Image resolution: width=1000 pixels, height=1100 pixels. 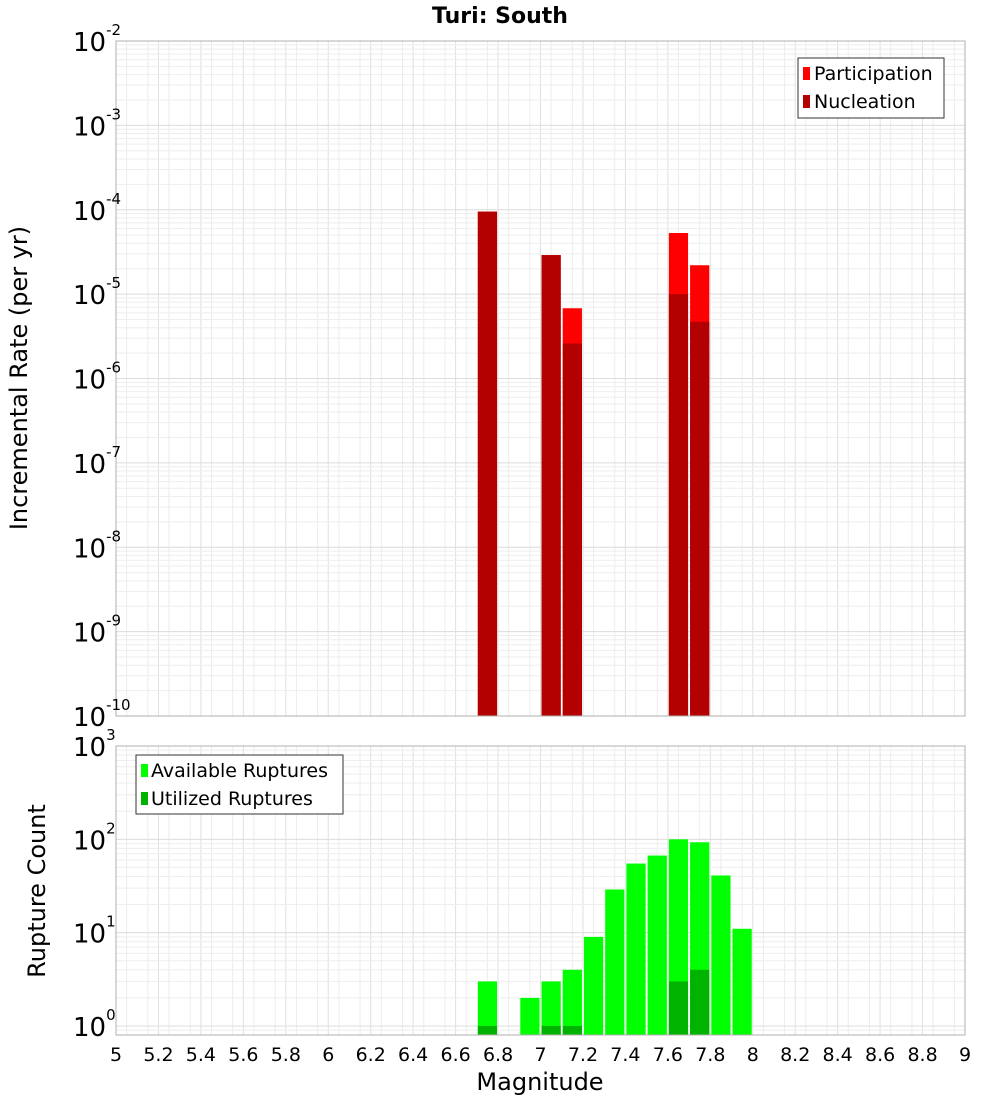 What do you see at coordinates (371, 1055) in the screenshot?
I see `x-tick-label: 6.2` at bounding box center [371, 1055].